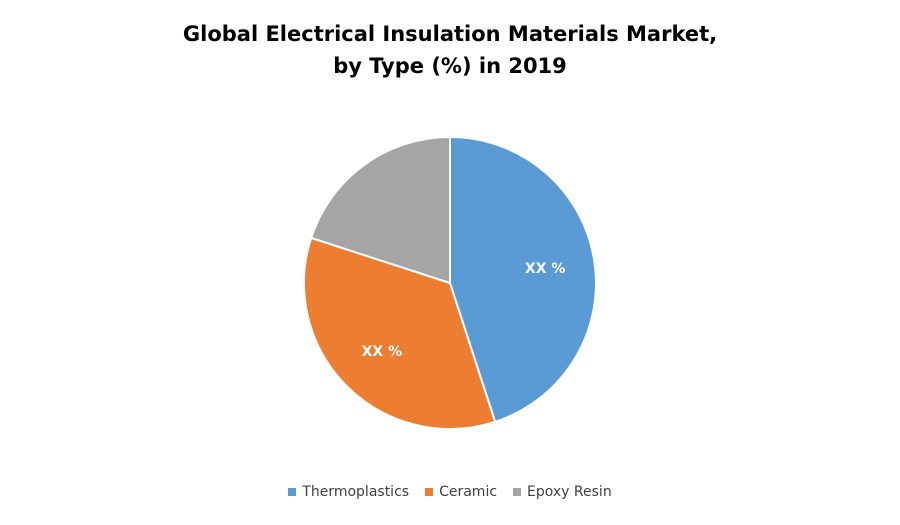 This screenshot has height=525, width=900. Describe the element at coordinates (450, 66) in the screenshot. I see `chart-title-line-2: by Type (%) in 2019` at that location.